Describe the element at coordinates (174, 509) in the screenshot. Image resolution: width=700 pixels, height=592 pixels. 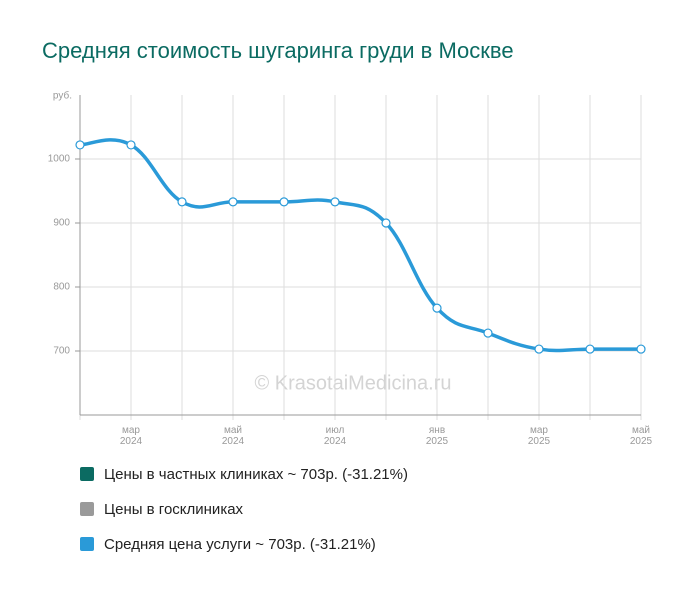
I see `legend-label: Цены в госклиниках` at that location.